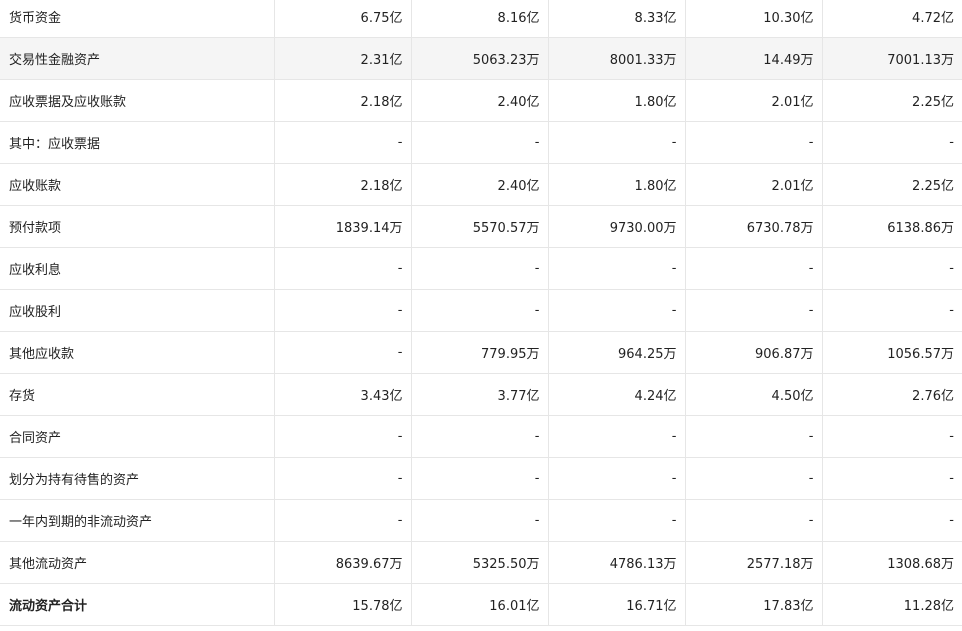 The width and height of the screenshot is (962, 631). I want to click on value-cell: 2.01亿, so click(754, 100).